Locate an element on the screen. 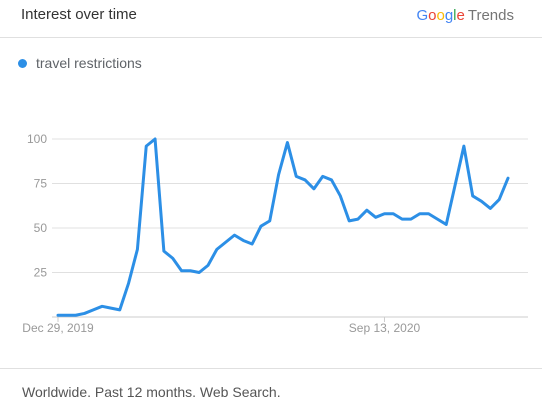 The height and width of the screenshot is (409, 542). y-tick-label: 75 is located at coordinates (41, 184).